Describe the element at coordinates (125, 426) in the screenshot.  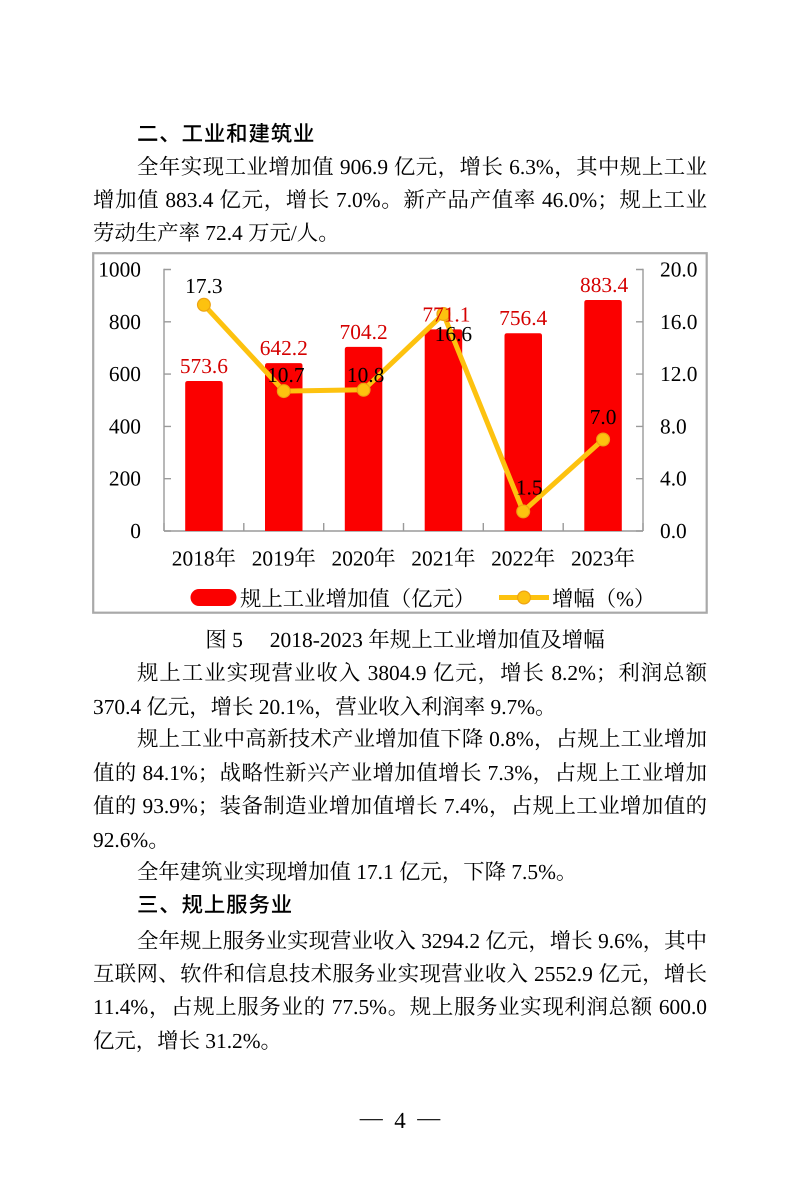
I see `svg-text: 400` at that location.